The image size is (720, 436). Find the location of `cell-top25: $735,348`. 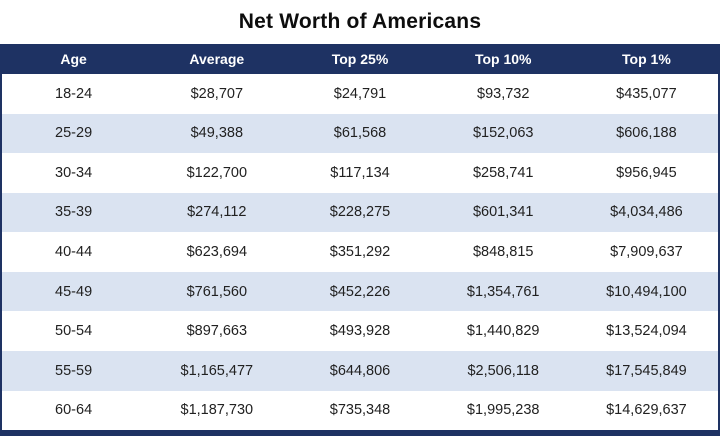

cell-top25: $735,348 is located at coordinates (360, 410).